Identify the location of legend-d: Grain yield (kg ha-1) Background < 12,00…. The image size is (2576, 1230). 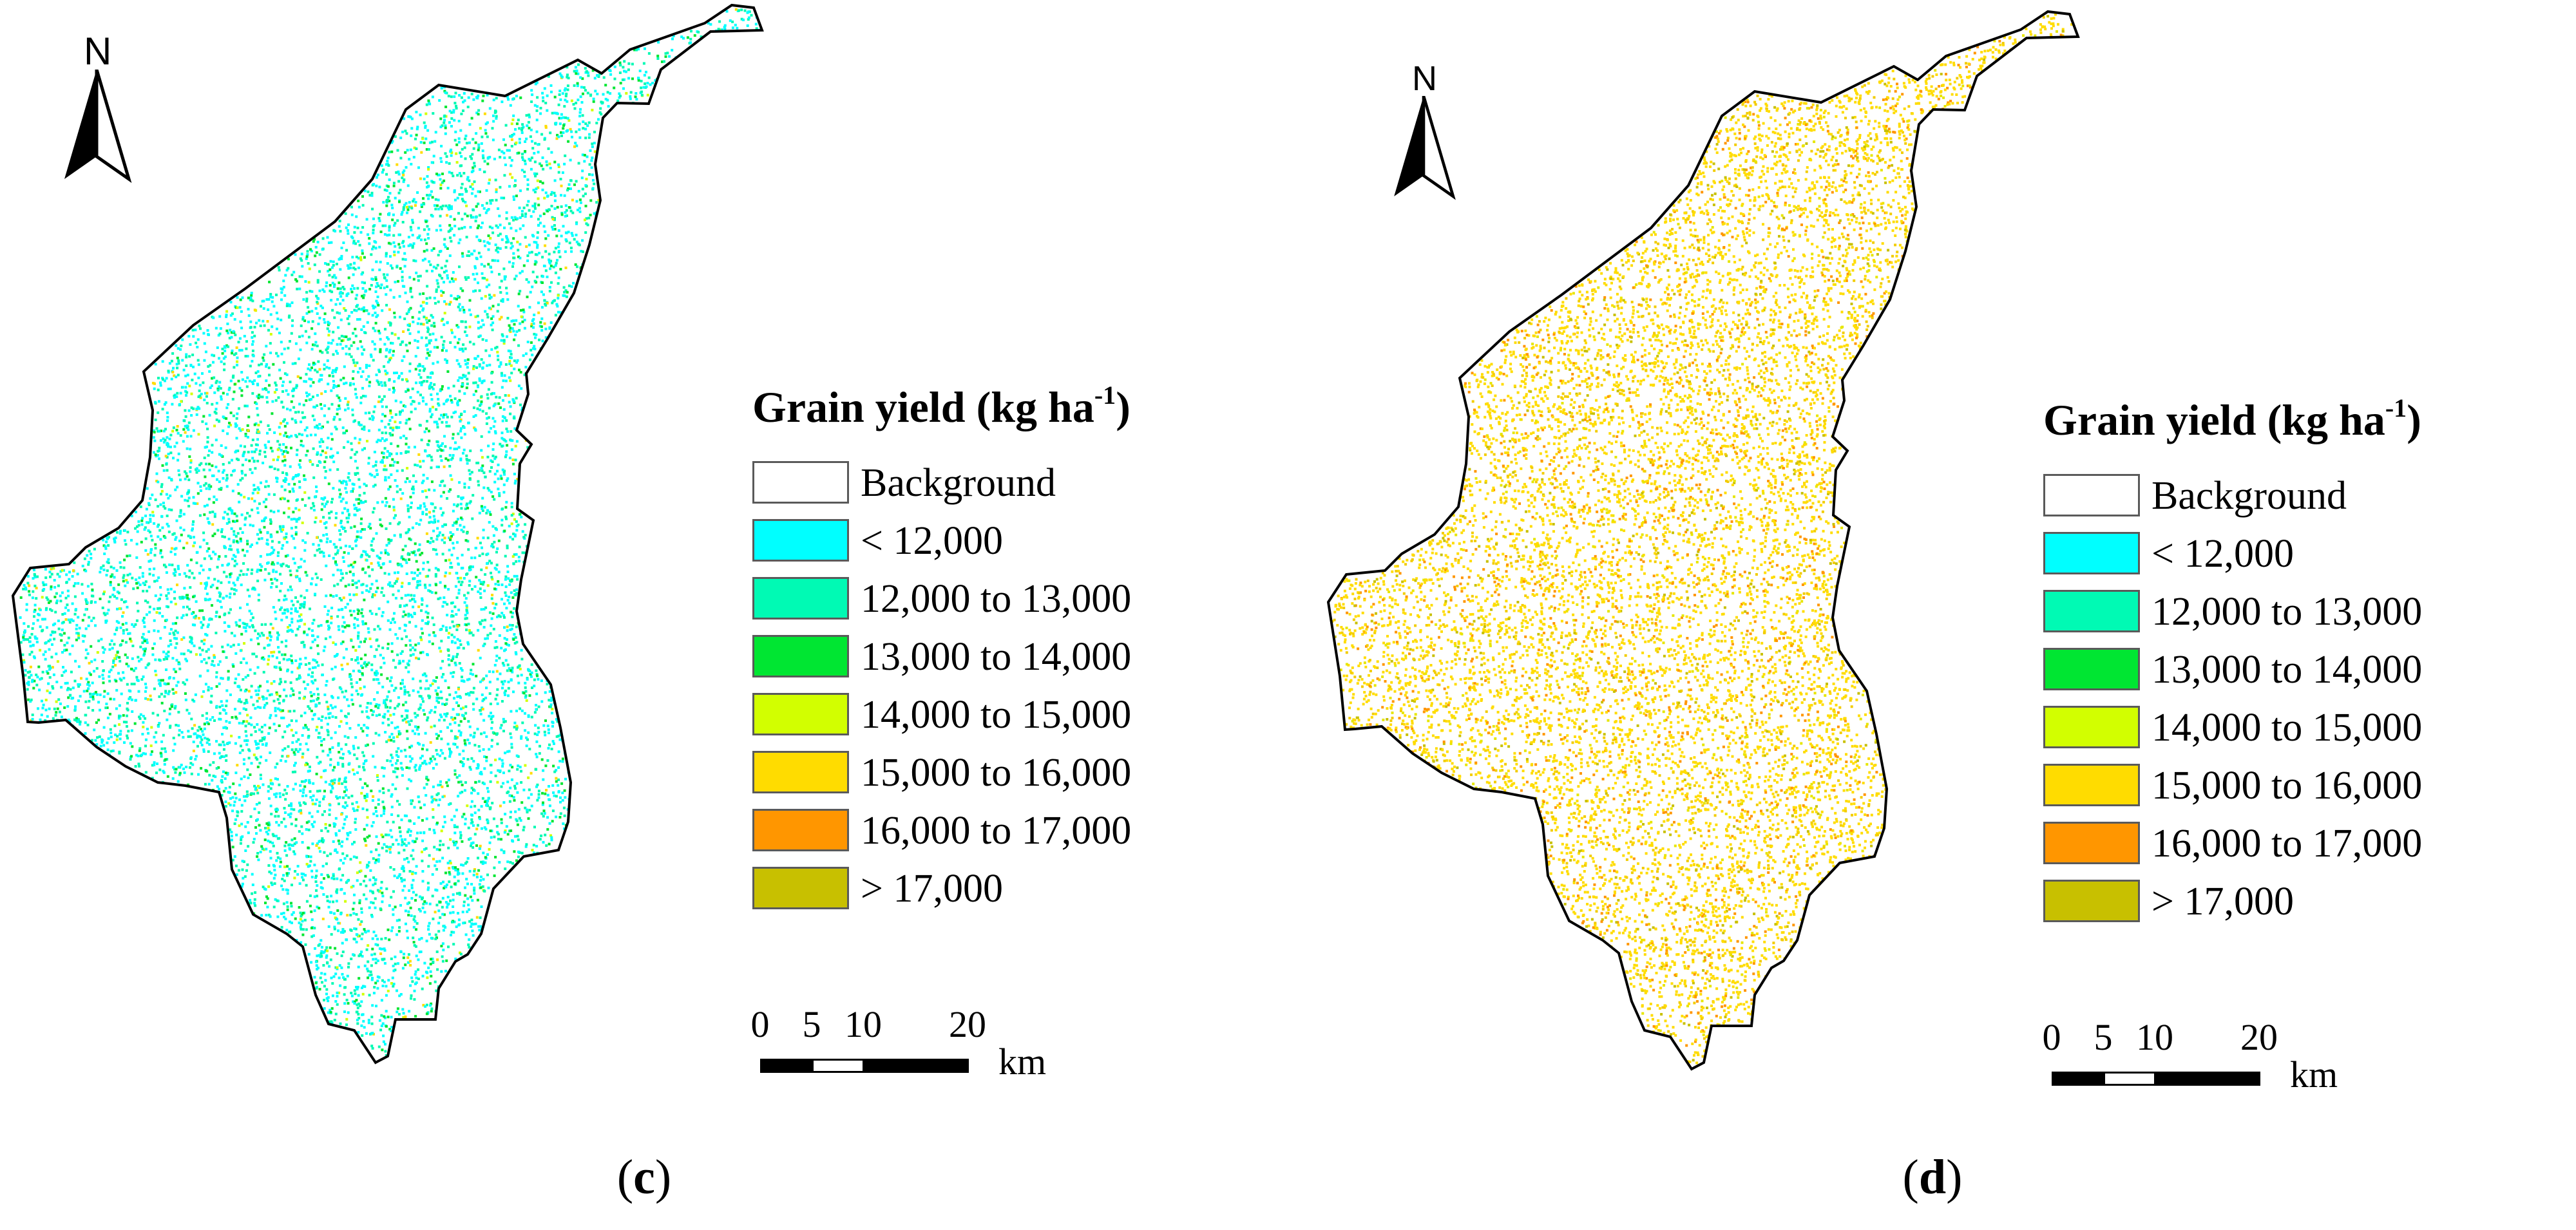
(2309, 659).